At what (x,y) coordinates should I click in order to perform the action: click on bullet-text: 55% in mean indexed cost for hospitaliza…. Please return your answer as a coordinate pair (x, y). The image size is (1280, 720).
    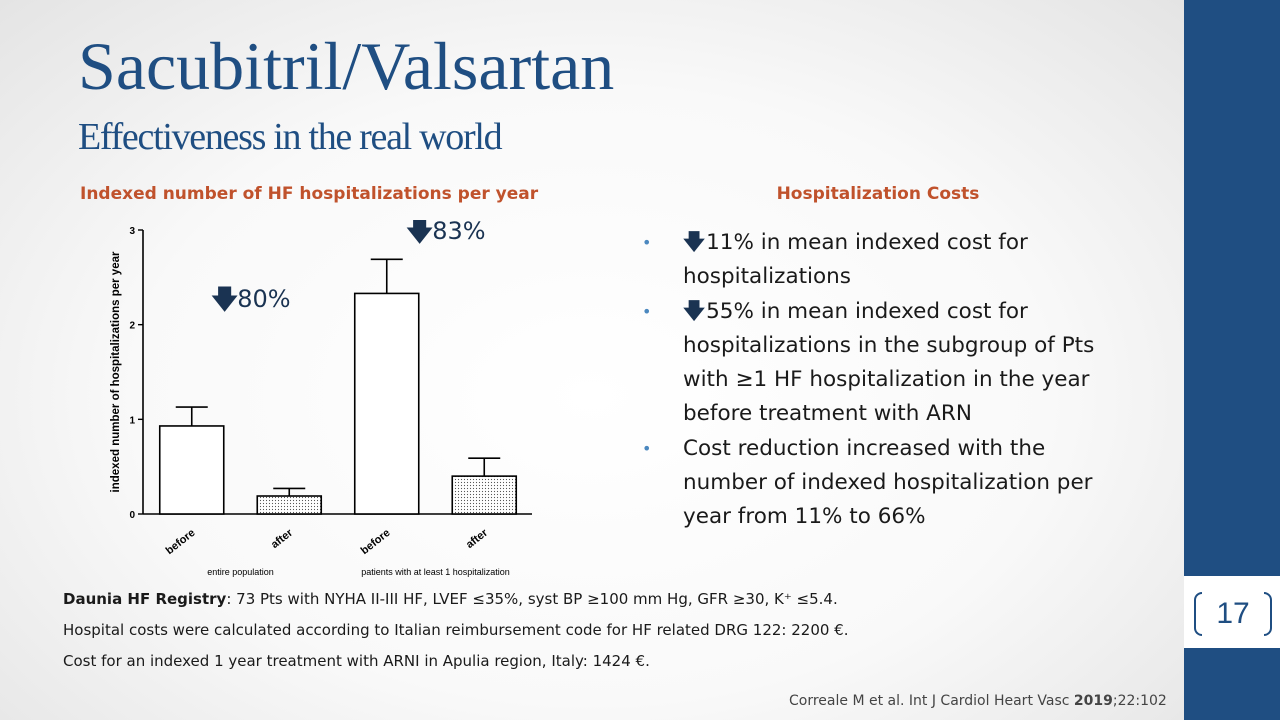
    Looking at the image, I should click on (889, 362).